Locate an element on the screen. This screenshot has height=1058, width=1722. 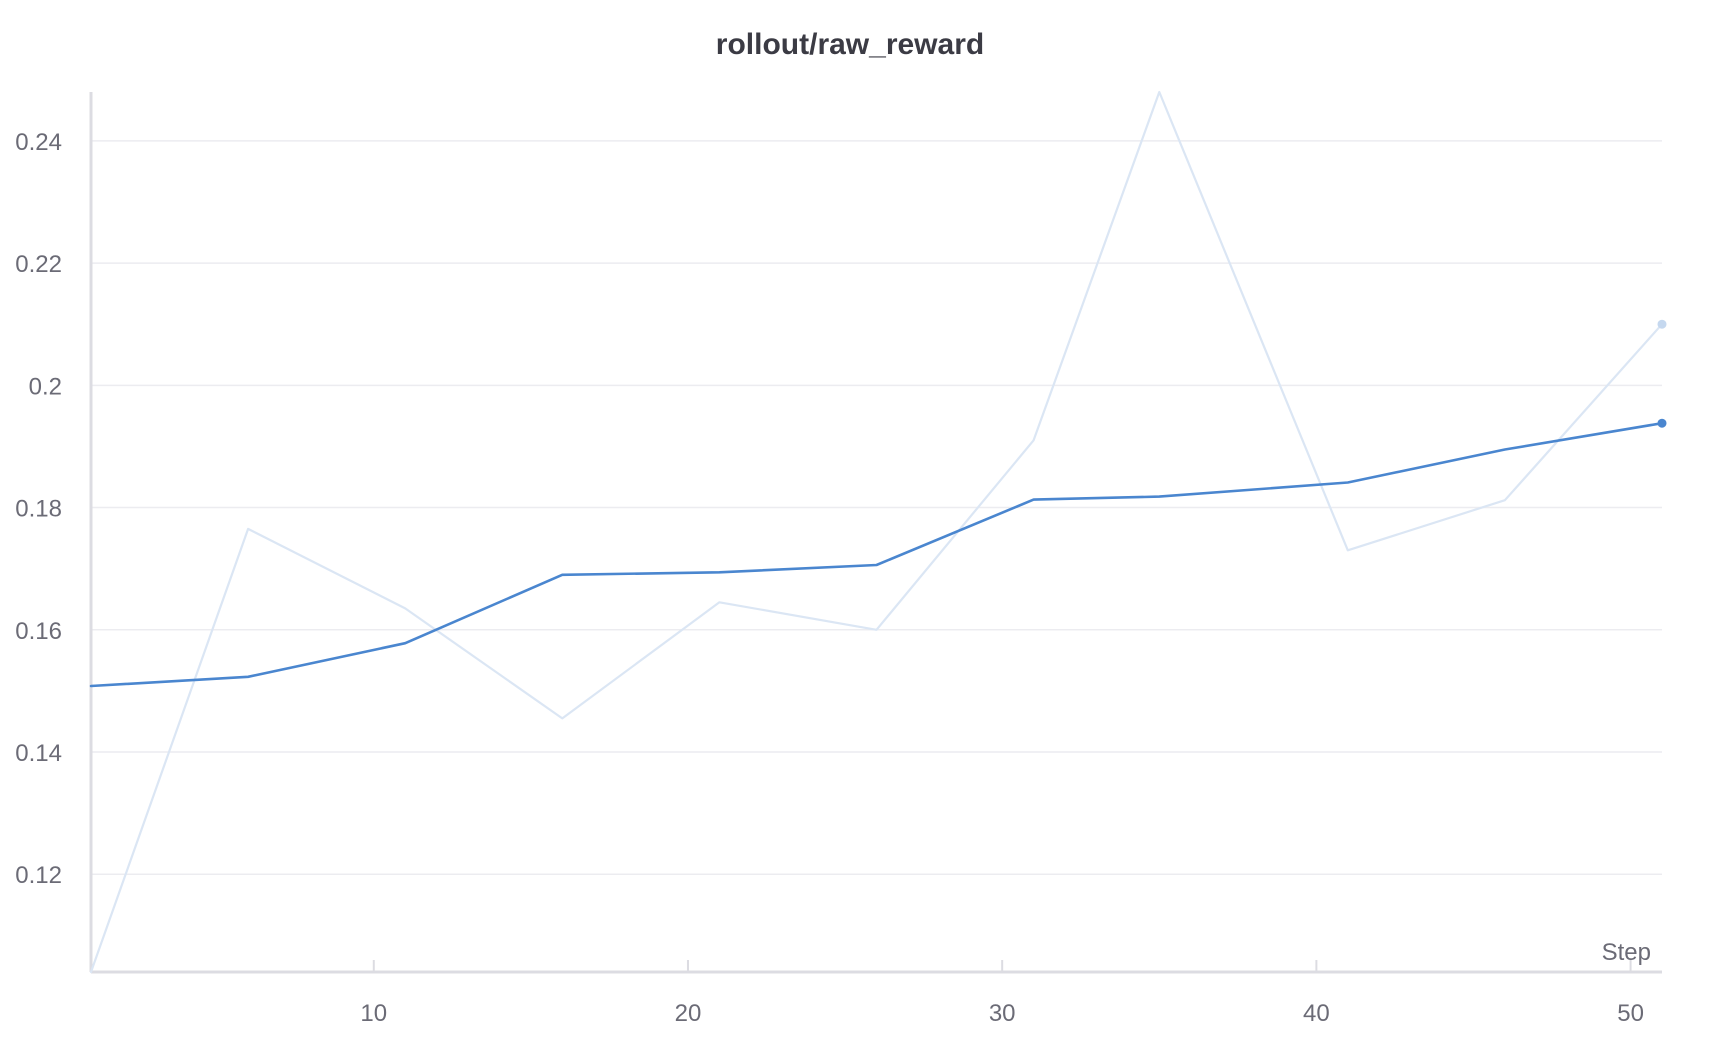
y-tick-label: 0.2 is located at coordinates (45, 386).